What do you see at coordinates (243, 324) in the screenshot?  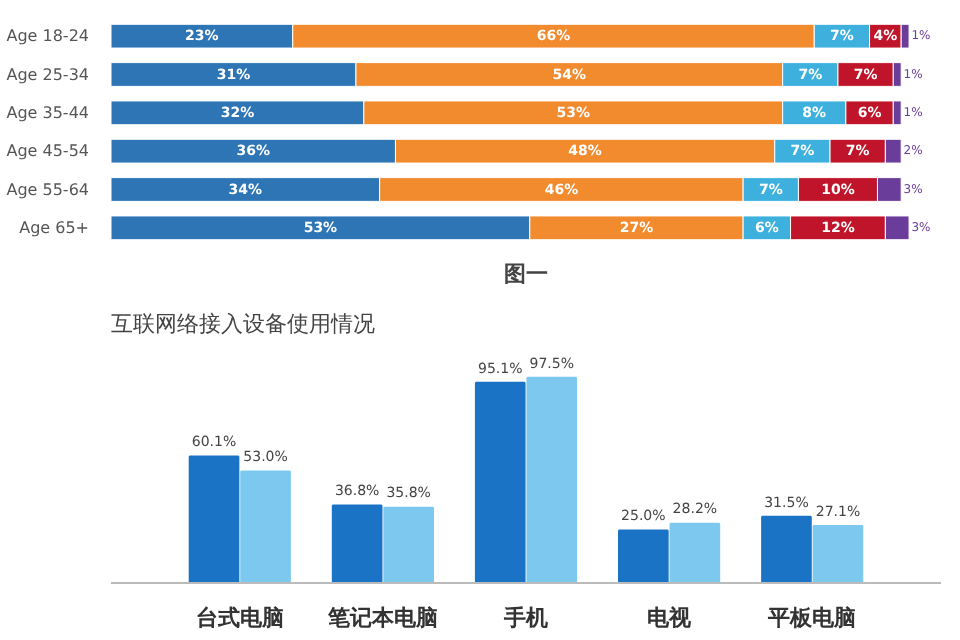 I see `chart-title: 互联网络接入设备使用情况` at bounding box center [243, 324].